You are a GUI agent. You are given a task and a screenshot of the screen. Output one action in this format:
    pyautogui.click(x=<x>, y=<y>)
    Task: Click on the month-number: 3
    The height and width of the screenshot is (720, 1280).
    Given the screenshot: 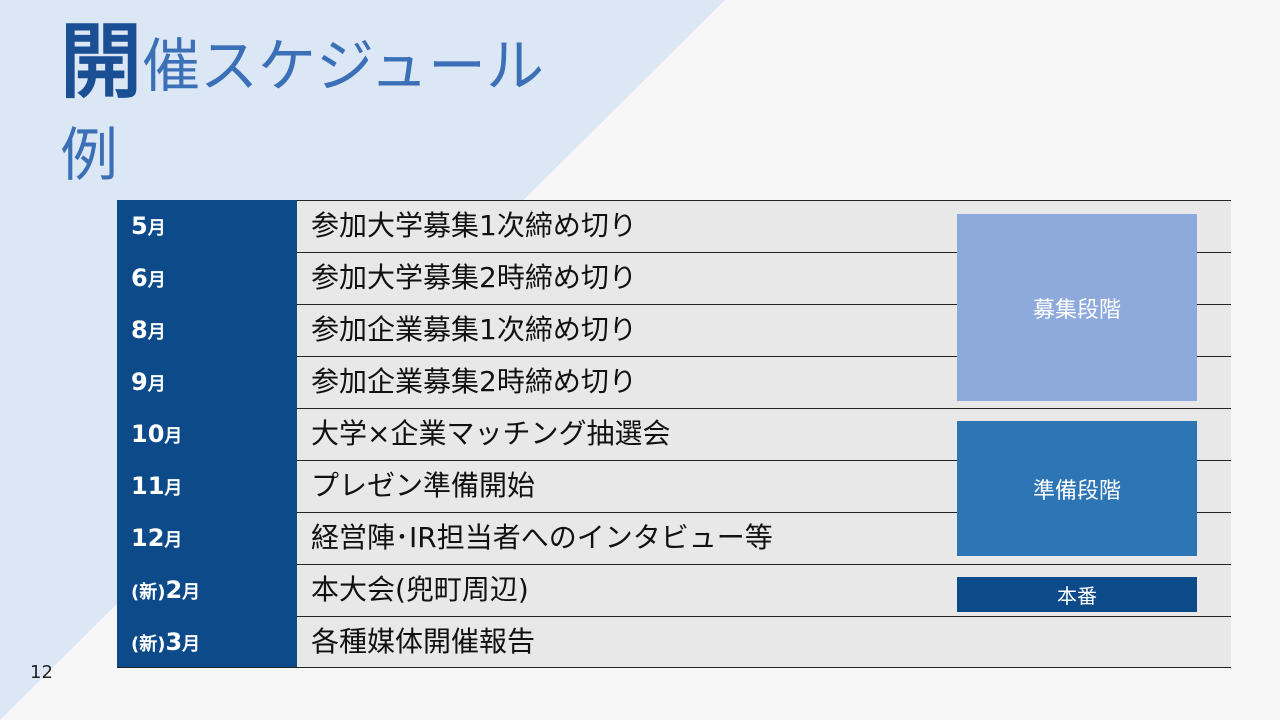 What is the action you would take?
    pyautogui.click(x=174, y=642)
    